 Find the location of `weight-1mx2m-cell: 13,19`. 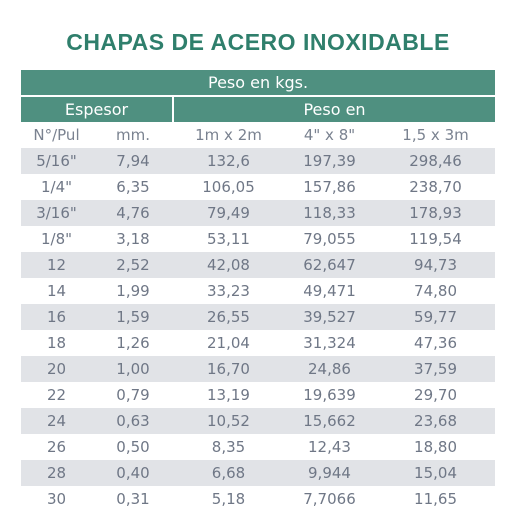

weight-1mx2m-cell: 13,19 is located at coordinates (228, 395).